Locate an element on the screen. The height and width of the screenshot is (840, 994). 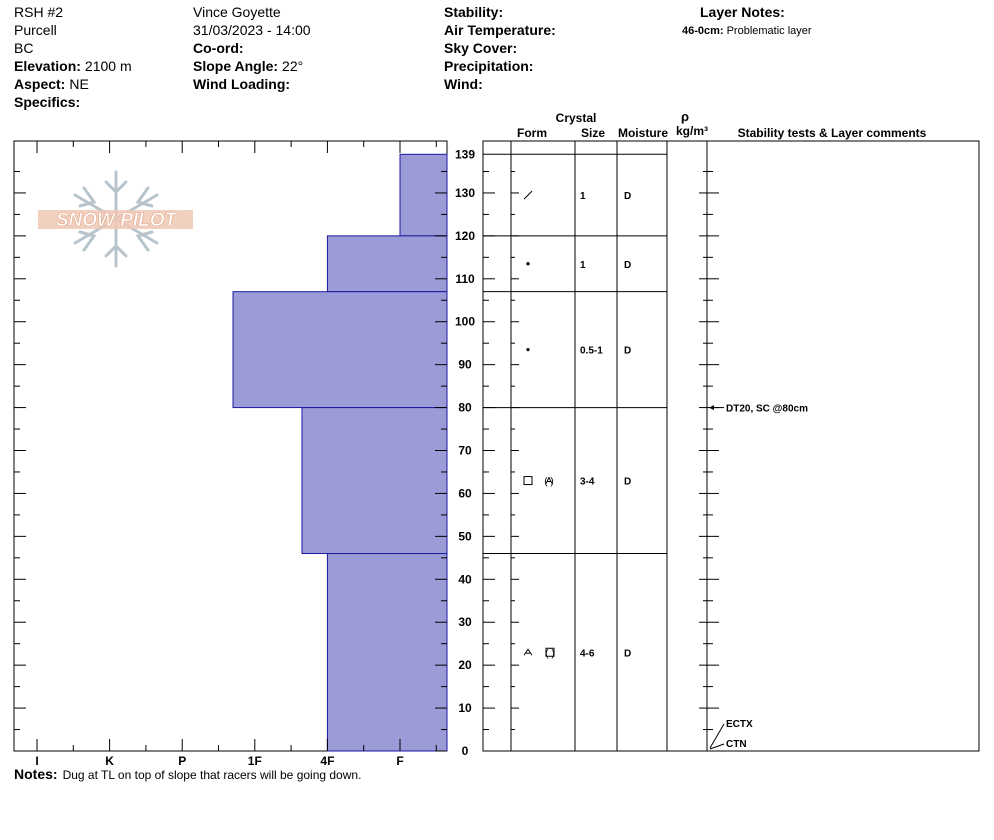
stability-test-label: DT20, SC @80cm is located at coordinates (767, 409).